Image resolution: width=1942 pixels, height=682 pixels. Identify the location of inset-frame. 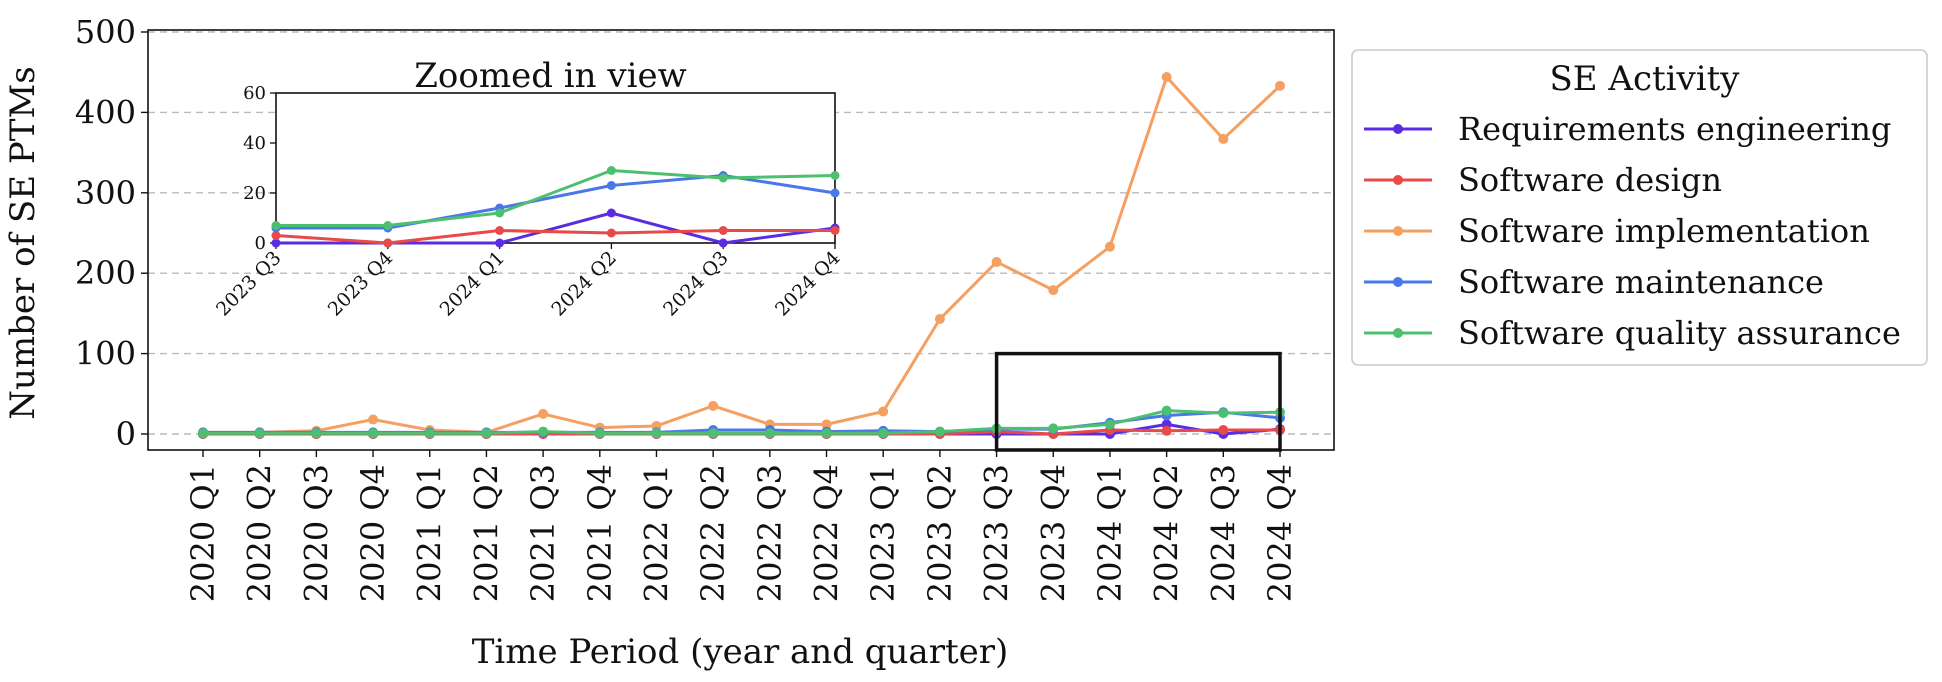
(555, 168).